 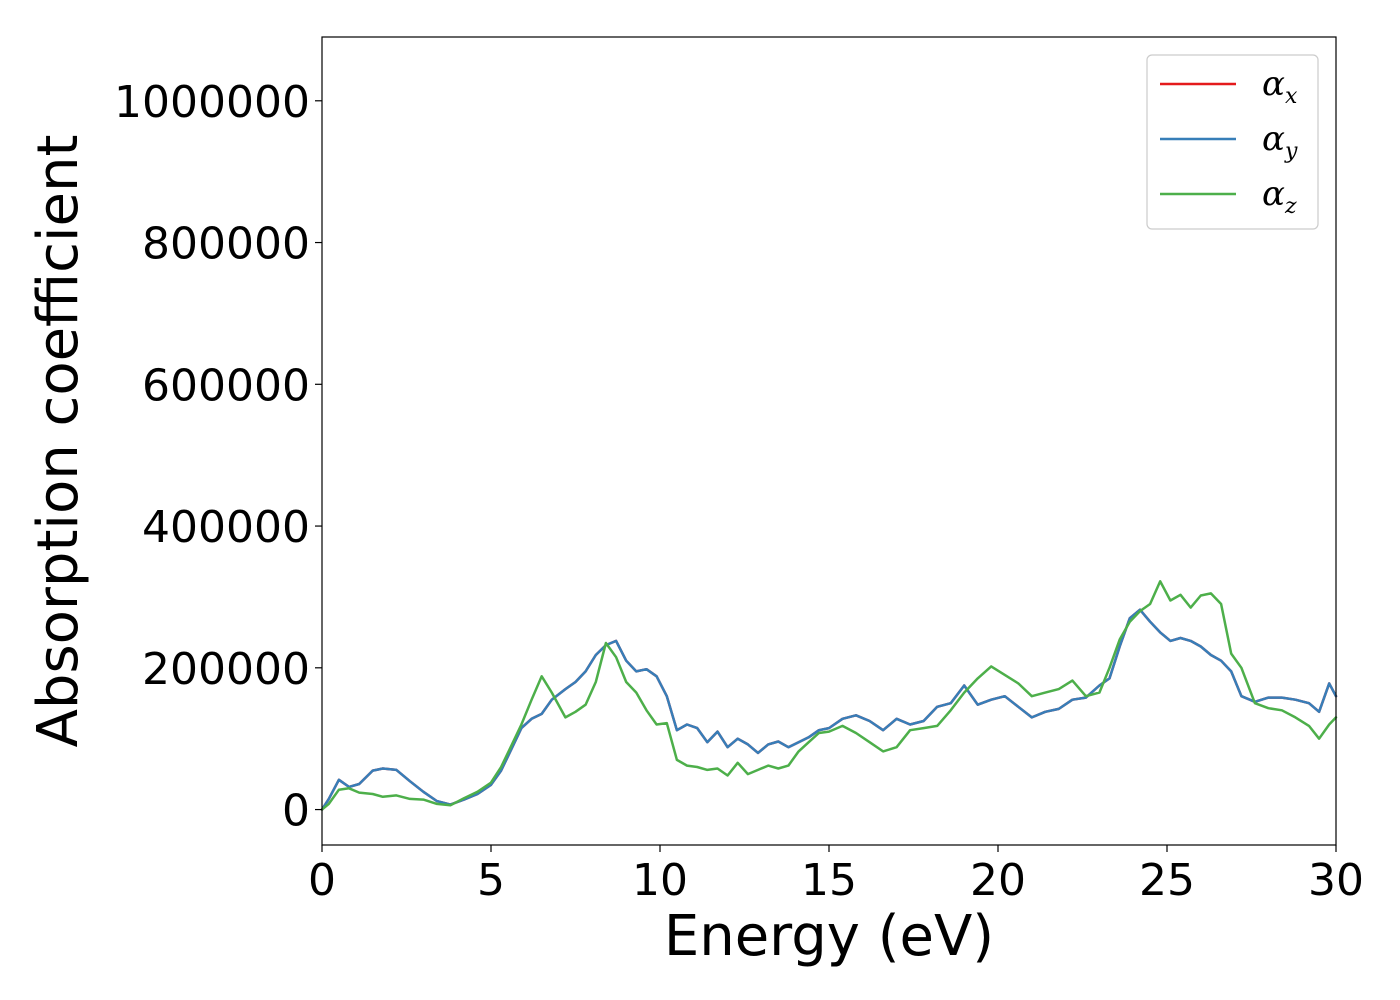 What do you see at coordinates (1279, 196) in the screenshot?
I see `legend-label-z: αz` at bounding box center [1279, 196].